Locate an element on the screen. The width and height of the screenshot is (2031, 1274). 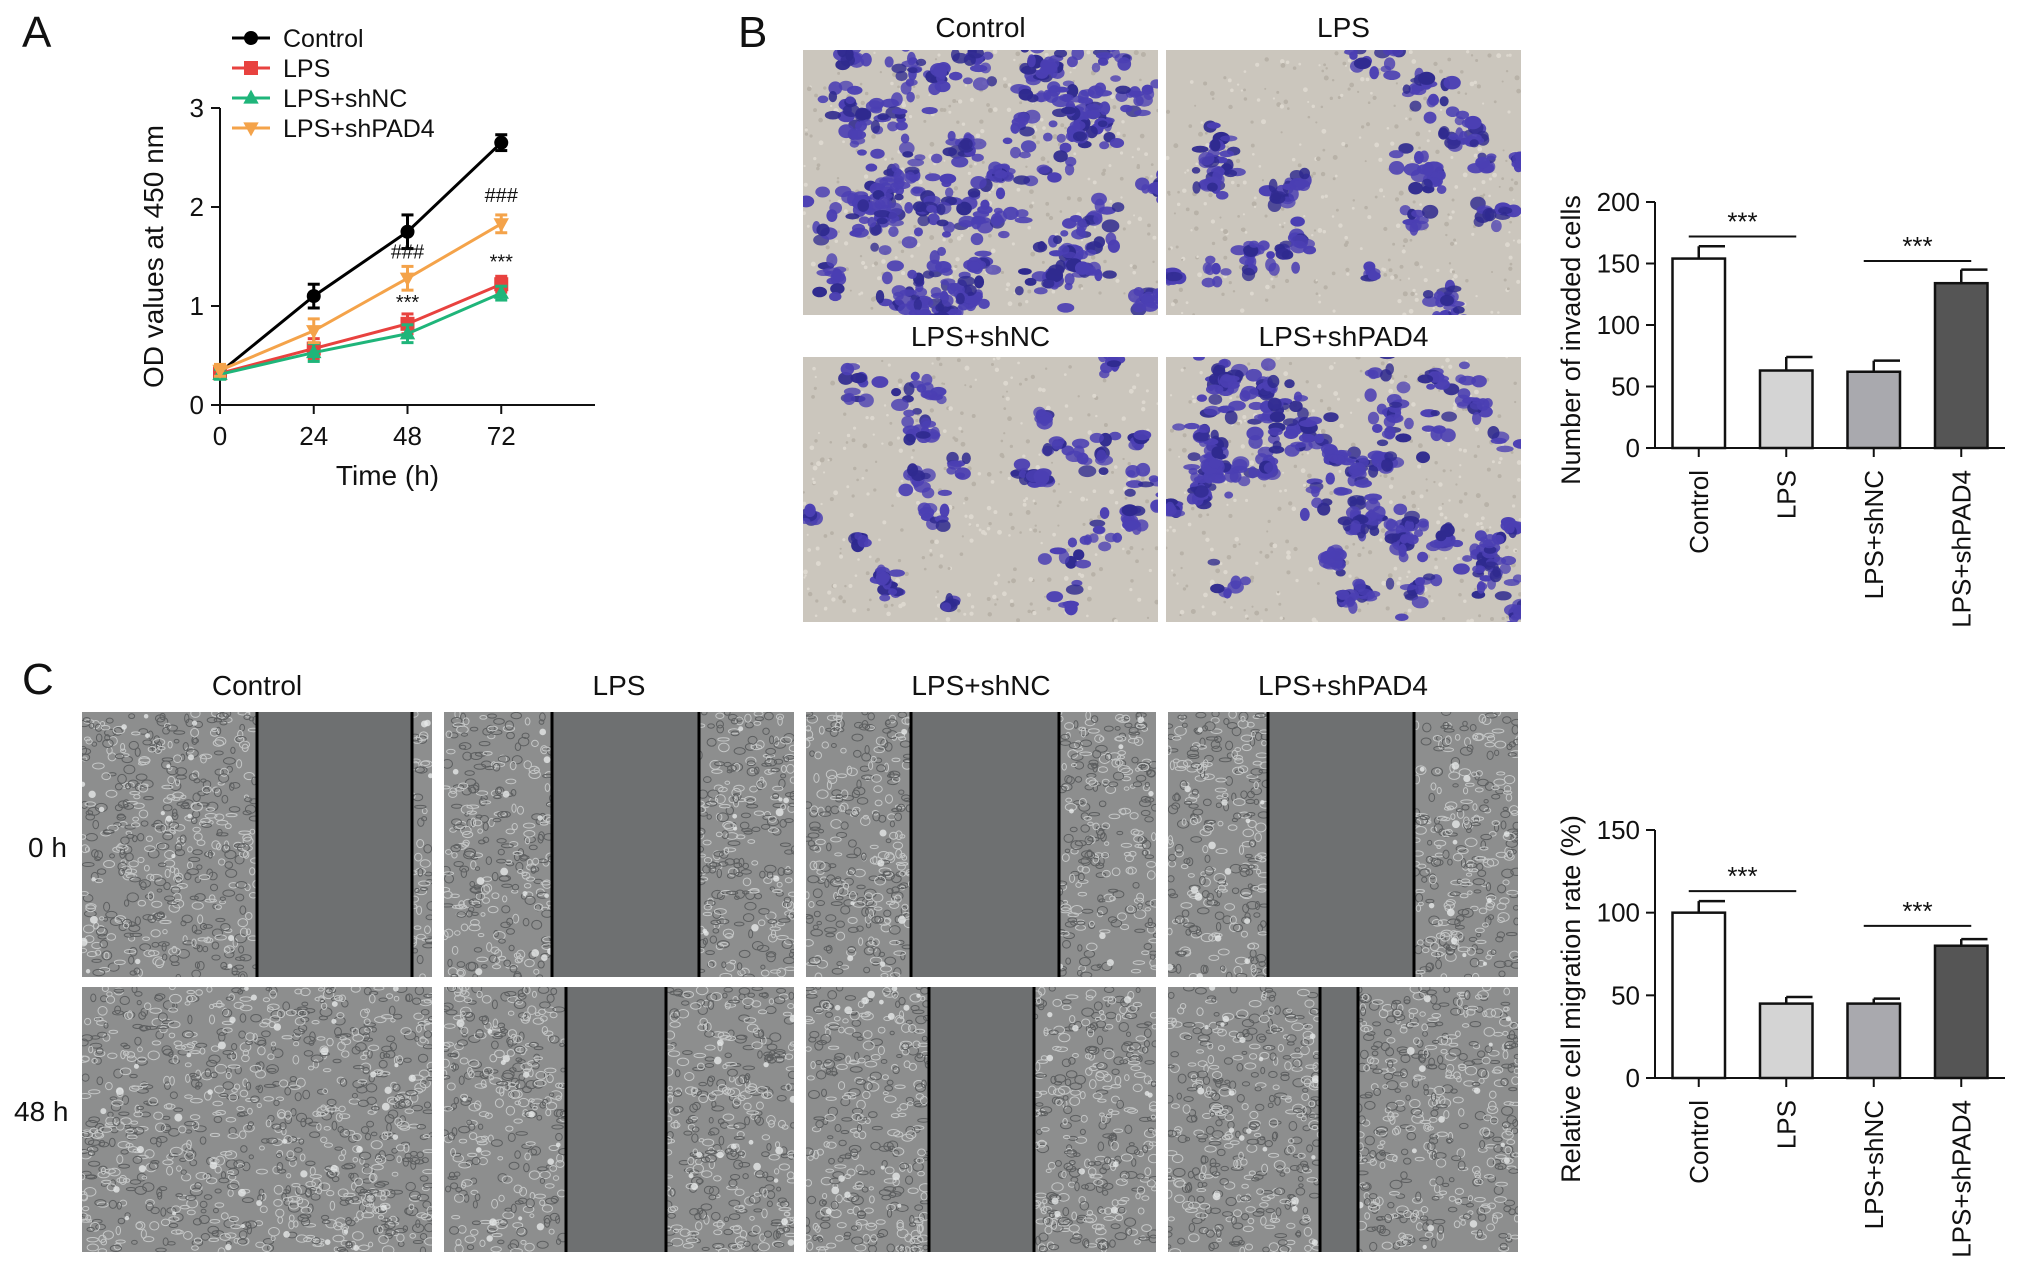
row-label-0h: 0 h is located at coordinates (47, 847).